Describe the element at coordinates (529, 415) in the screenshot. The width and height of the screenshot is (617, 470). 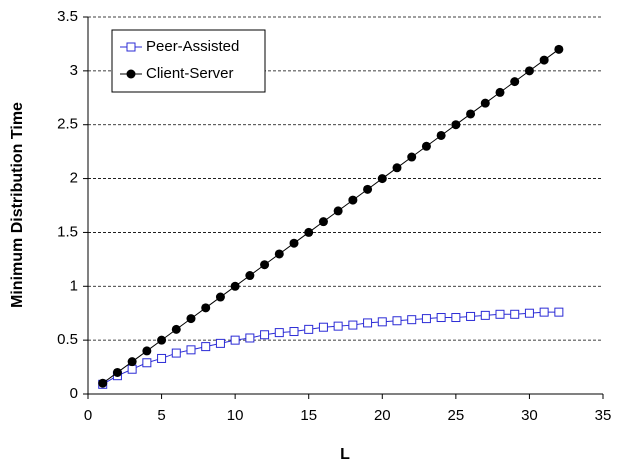
I see `x-tick-label: 30` at that location.